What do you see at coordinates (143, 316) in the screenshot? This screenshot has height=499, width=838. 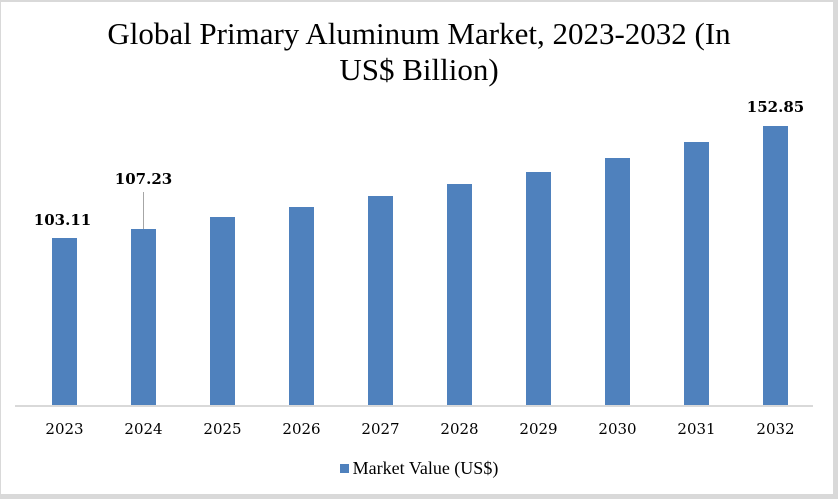 I see `bar-2024` at bounding box center [143, 316].